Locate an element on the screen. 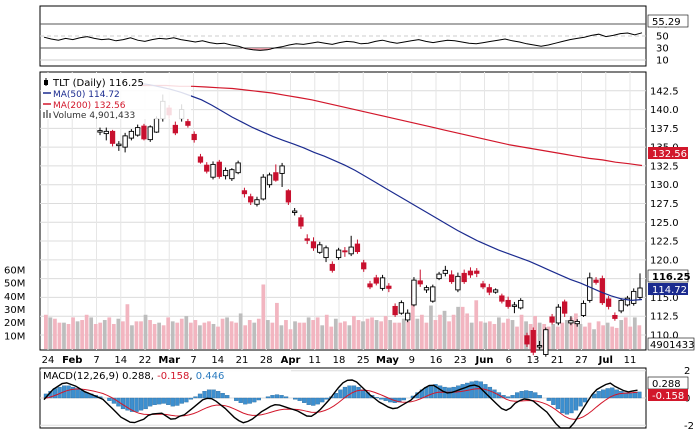  volume-badge-text: 4901433 is located at coordinates (672, 345).